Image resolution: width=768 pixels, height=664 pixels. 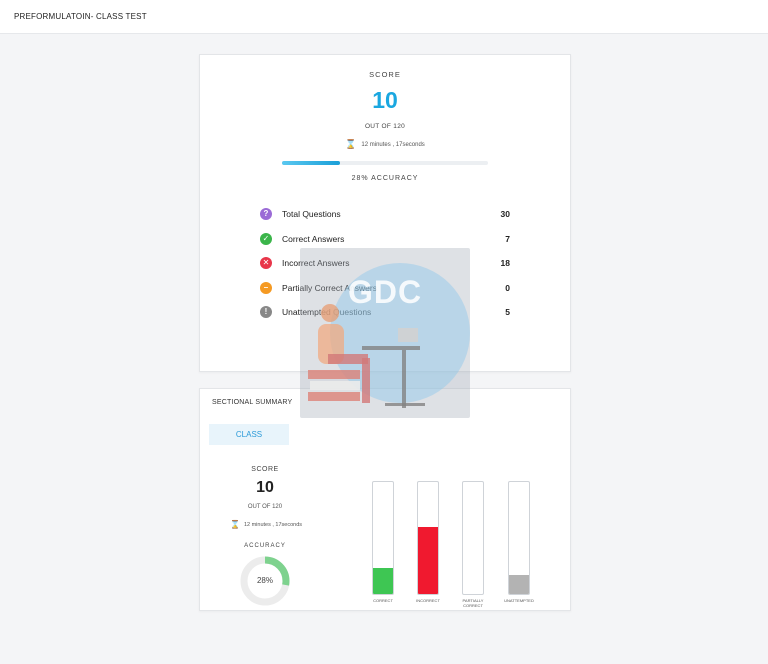 I want to click on section-time-taken: ⌛ 12 minutes , 17seconds, so click(x=266, y=524).